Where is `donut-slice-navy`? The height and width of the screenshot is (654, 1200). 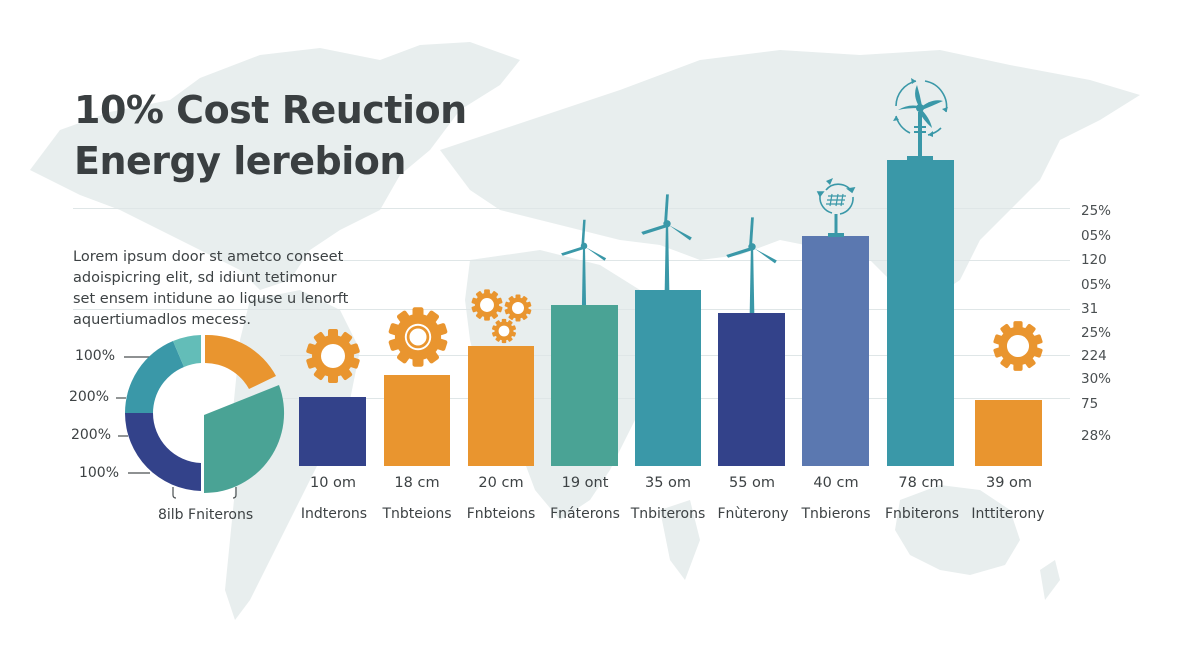
donut-slice-navy is located at coordinates (162, 452).